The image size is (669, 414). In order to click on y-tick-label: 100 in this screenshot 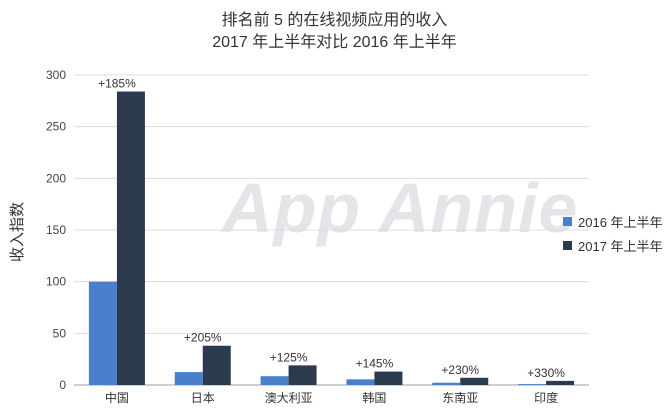, I will do `click(56, 282)`.